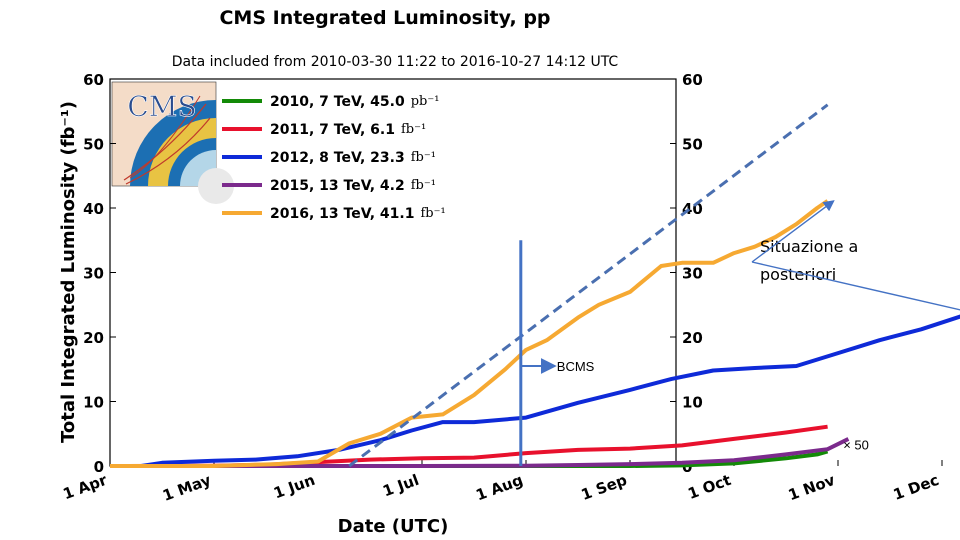  I want to click on y-axis-left: 0 10 20 30 40 50 60, so click(99, 273).